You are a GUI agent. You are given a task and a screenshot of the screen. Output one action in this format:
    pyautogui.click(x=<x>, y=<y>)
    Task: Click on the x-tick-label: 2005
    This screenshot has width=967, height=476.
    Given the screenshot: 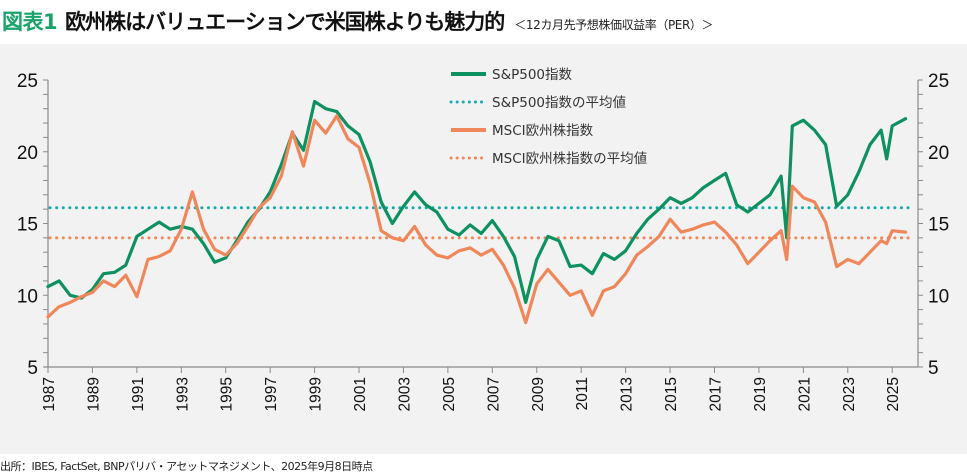 What is the action you would take?
    pyautogui.click(x=449, y=394)
    